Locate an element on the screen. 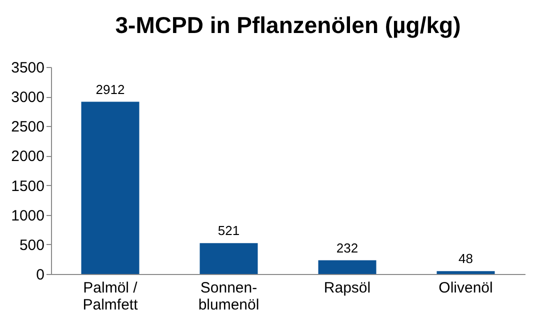  data-label: 48 is located at coordinates (465, 258).